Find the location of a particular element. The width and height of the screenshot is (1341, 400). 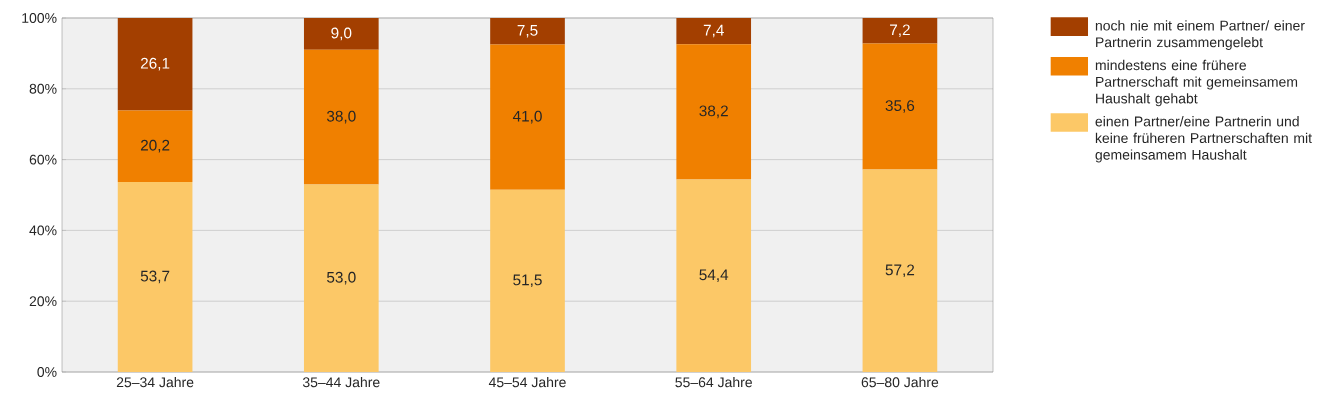

data-label: 7,5 is located at coordinates (527, 31).